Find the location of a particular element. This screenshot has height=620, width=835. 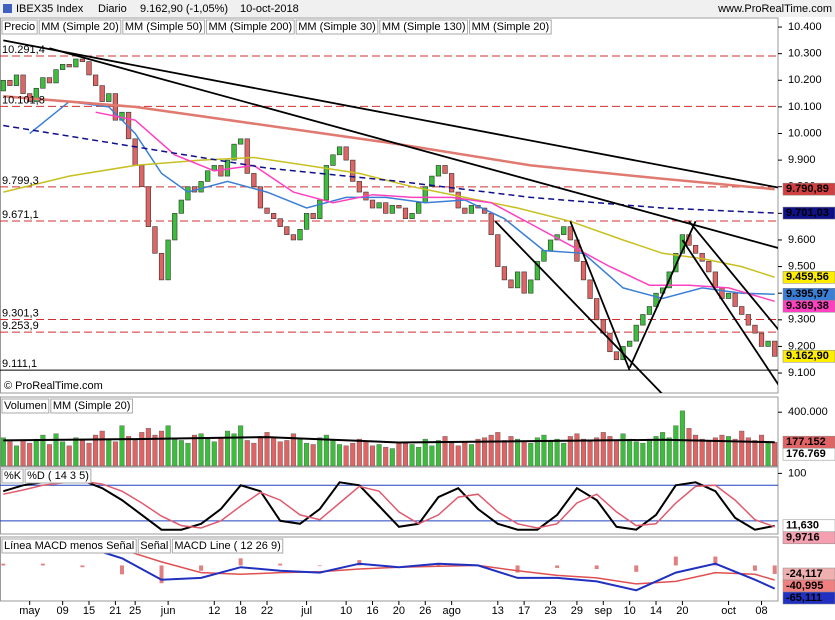

legend-label: Señal is located at coordinates (154, 546).